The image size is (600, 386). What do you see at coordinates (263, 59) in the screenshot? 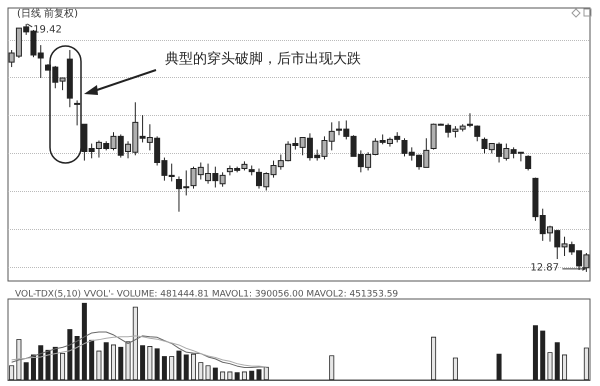
I see `annotation: 典型的穿头破脚，后市出现大跌` at bounding box center [263, 59].